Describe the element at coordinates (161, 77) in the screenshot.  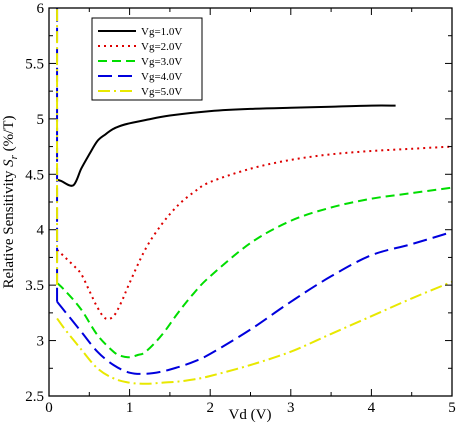
I see `legend-label-4: Vg=4.0V` at that location.